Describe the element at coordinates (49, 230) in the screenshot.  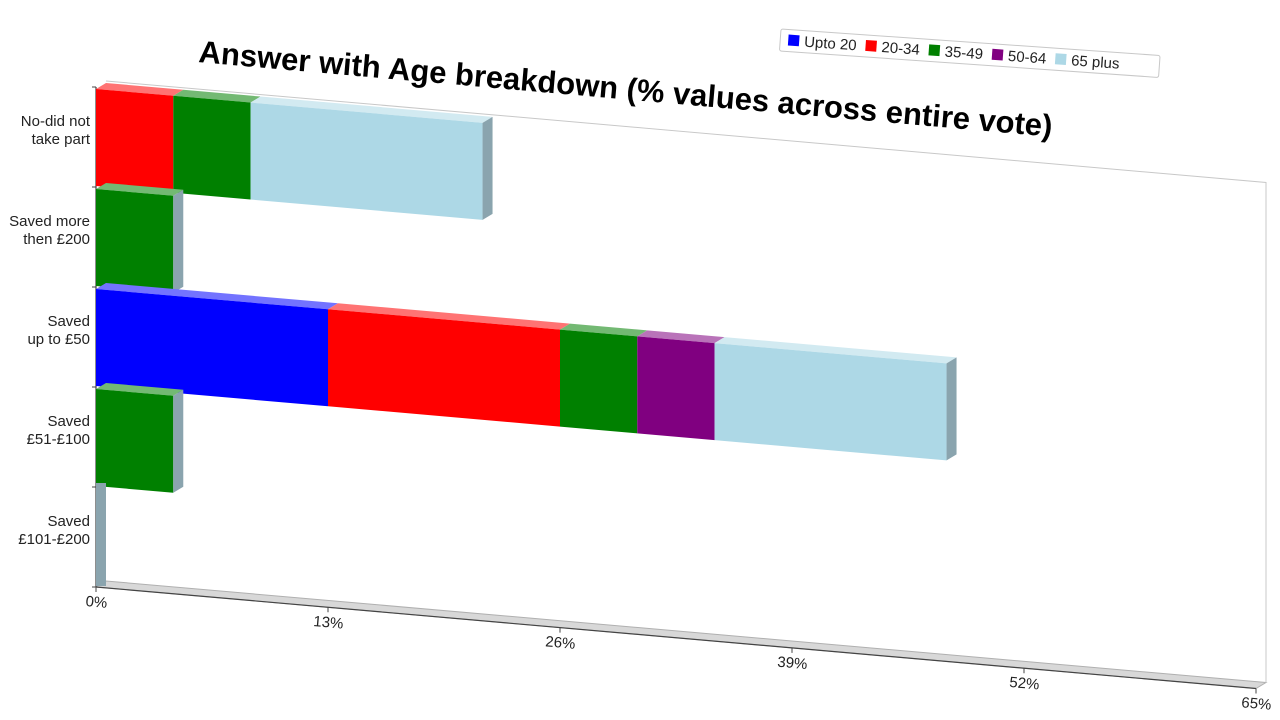
I see `category-label: Saved more then £200` at that location.